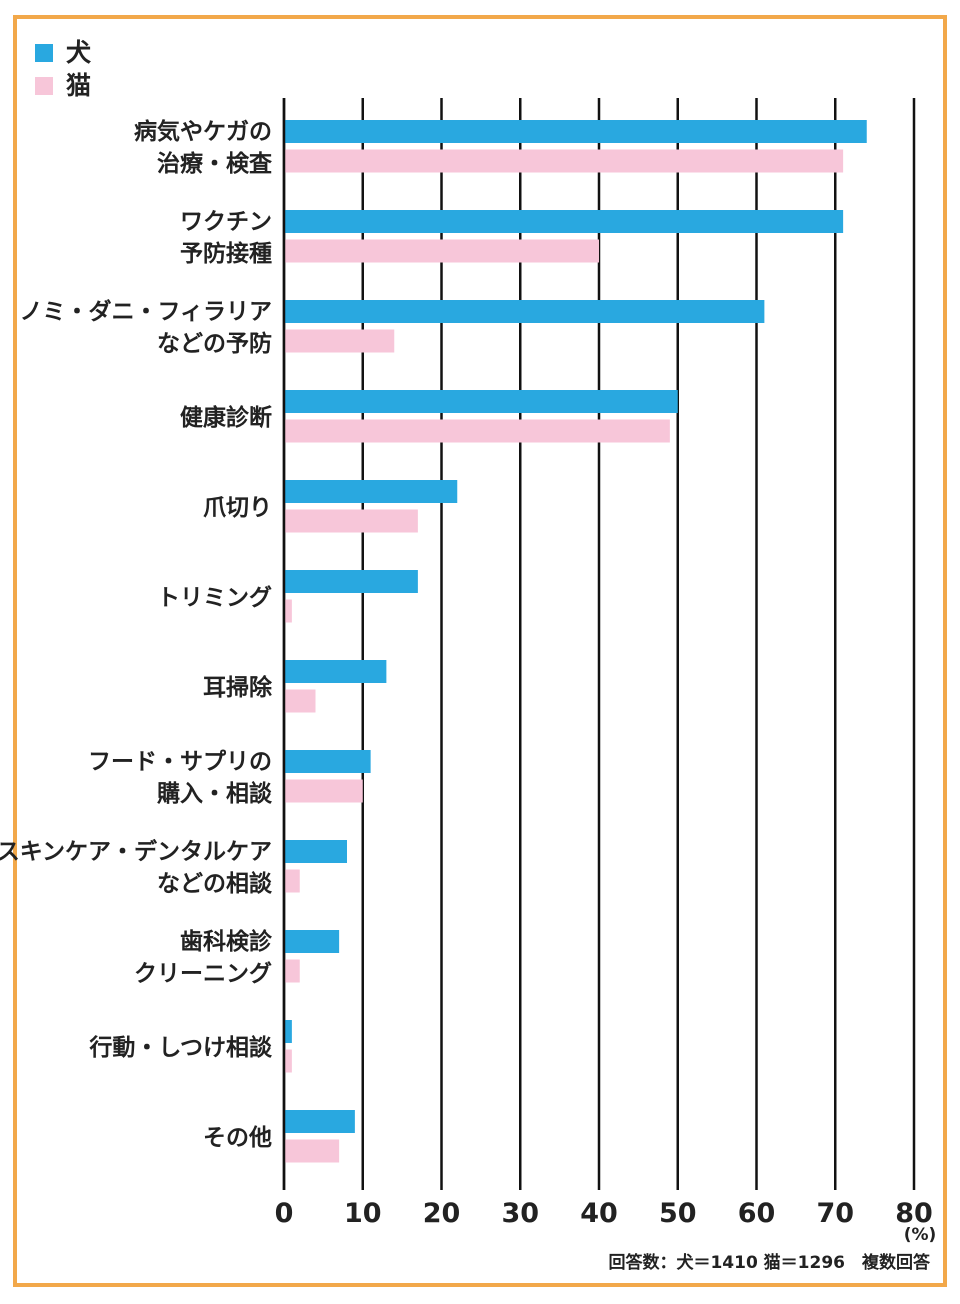  What do you see at coordinates (238, 687) in the screenshot?
I see `y-tick-label: 耳掃除` at bounding box center [238, 687].